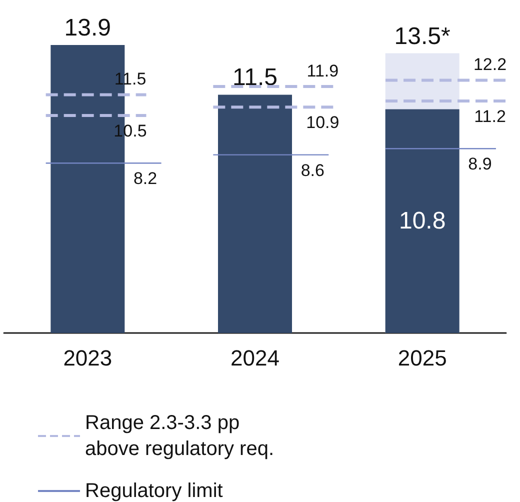  What do you see at coordinates (422, 36) in the screenshot?
I see `data-label: 13.5*` at bounding box center [422, 36].